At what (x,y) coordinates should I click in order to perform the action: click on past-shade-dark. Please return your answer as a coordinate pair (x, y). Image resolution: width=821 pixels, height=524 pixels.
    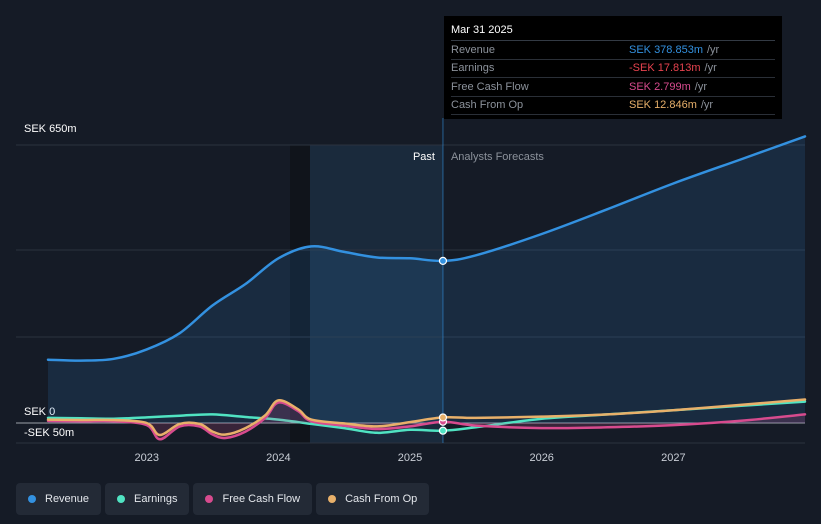
    Looking at the image, I should click on (300, 294).